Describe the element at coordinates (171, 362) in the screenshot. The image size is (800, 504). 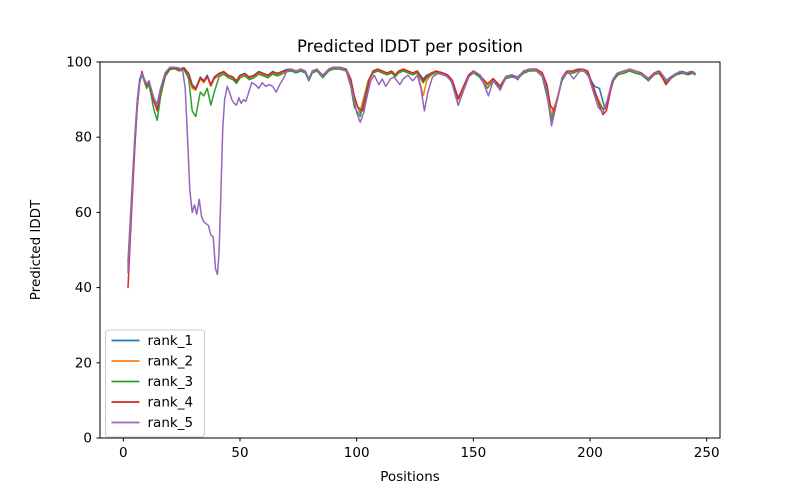
I see `legend-label-rank_2: rank_2` at that location.